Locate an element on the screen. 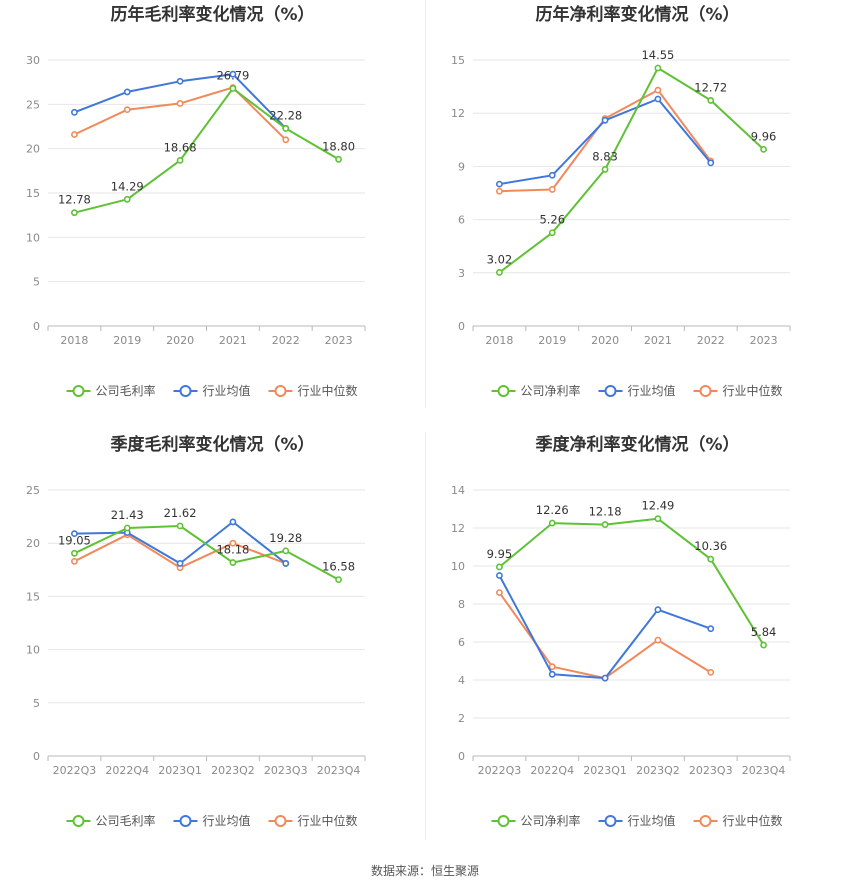 This screenshot has height=891, width=850. x-tick-label: 2021 is located at coordinates (658, 340).